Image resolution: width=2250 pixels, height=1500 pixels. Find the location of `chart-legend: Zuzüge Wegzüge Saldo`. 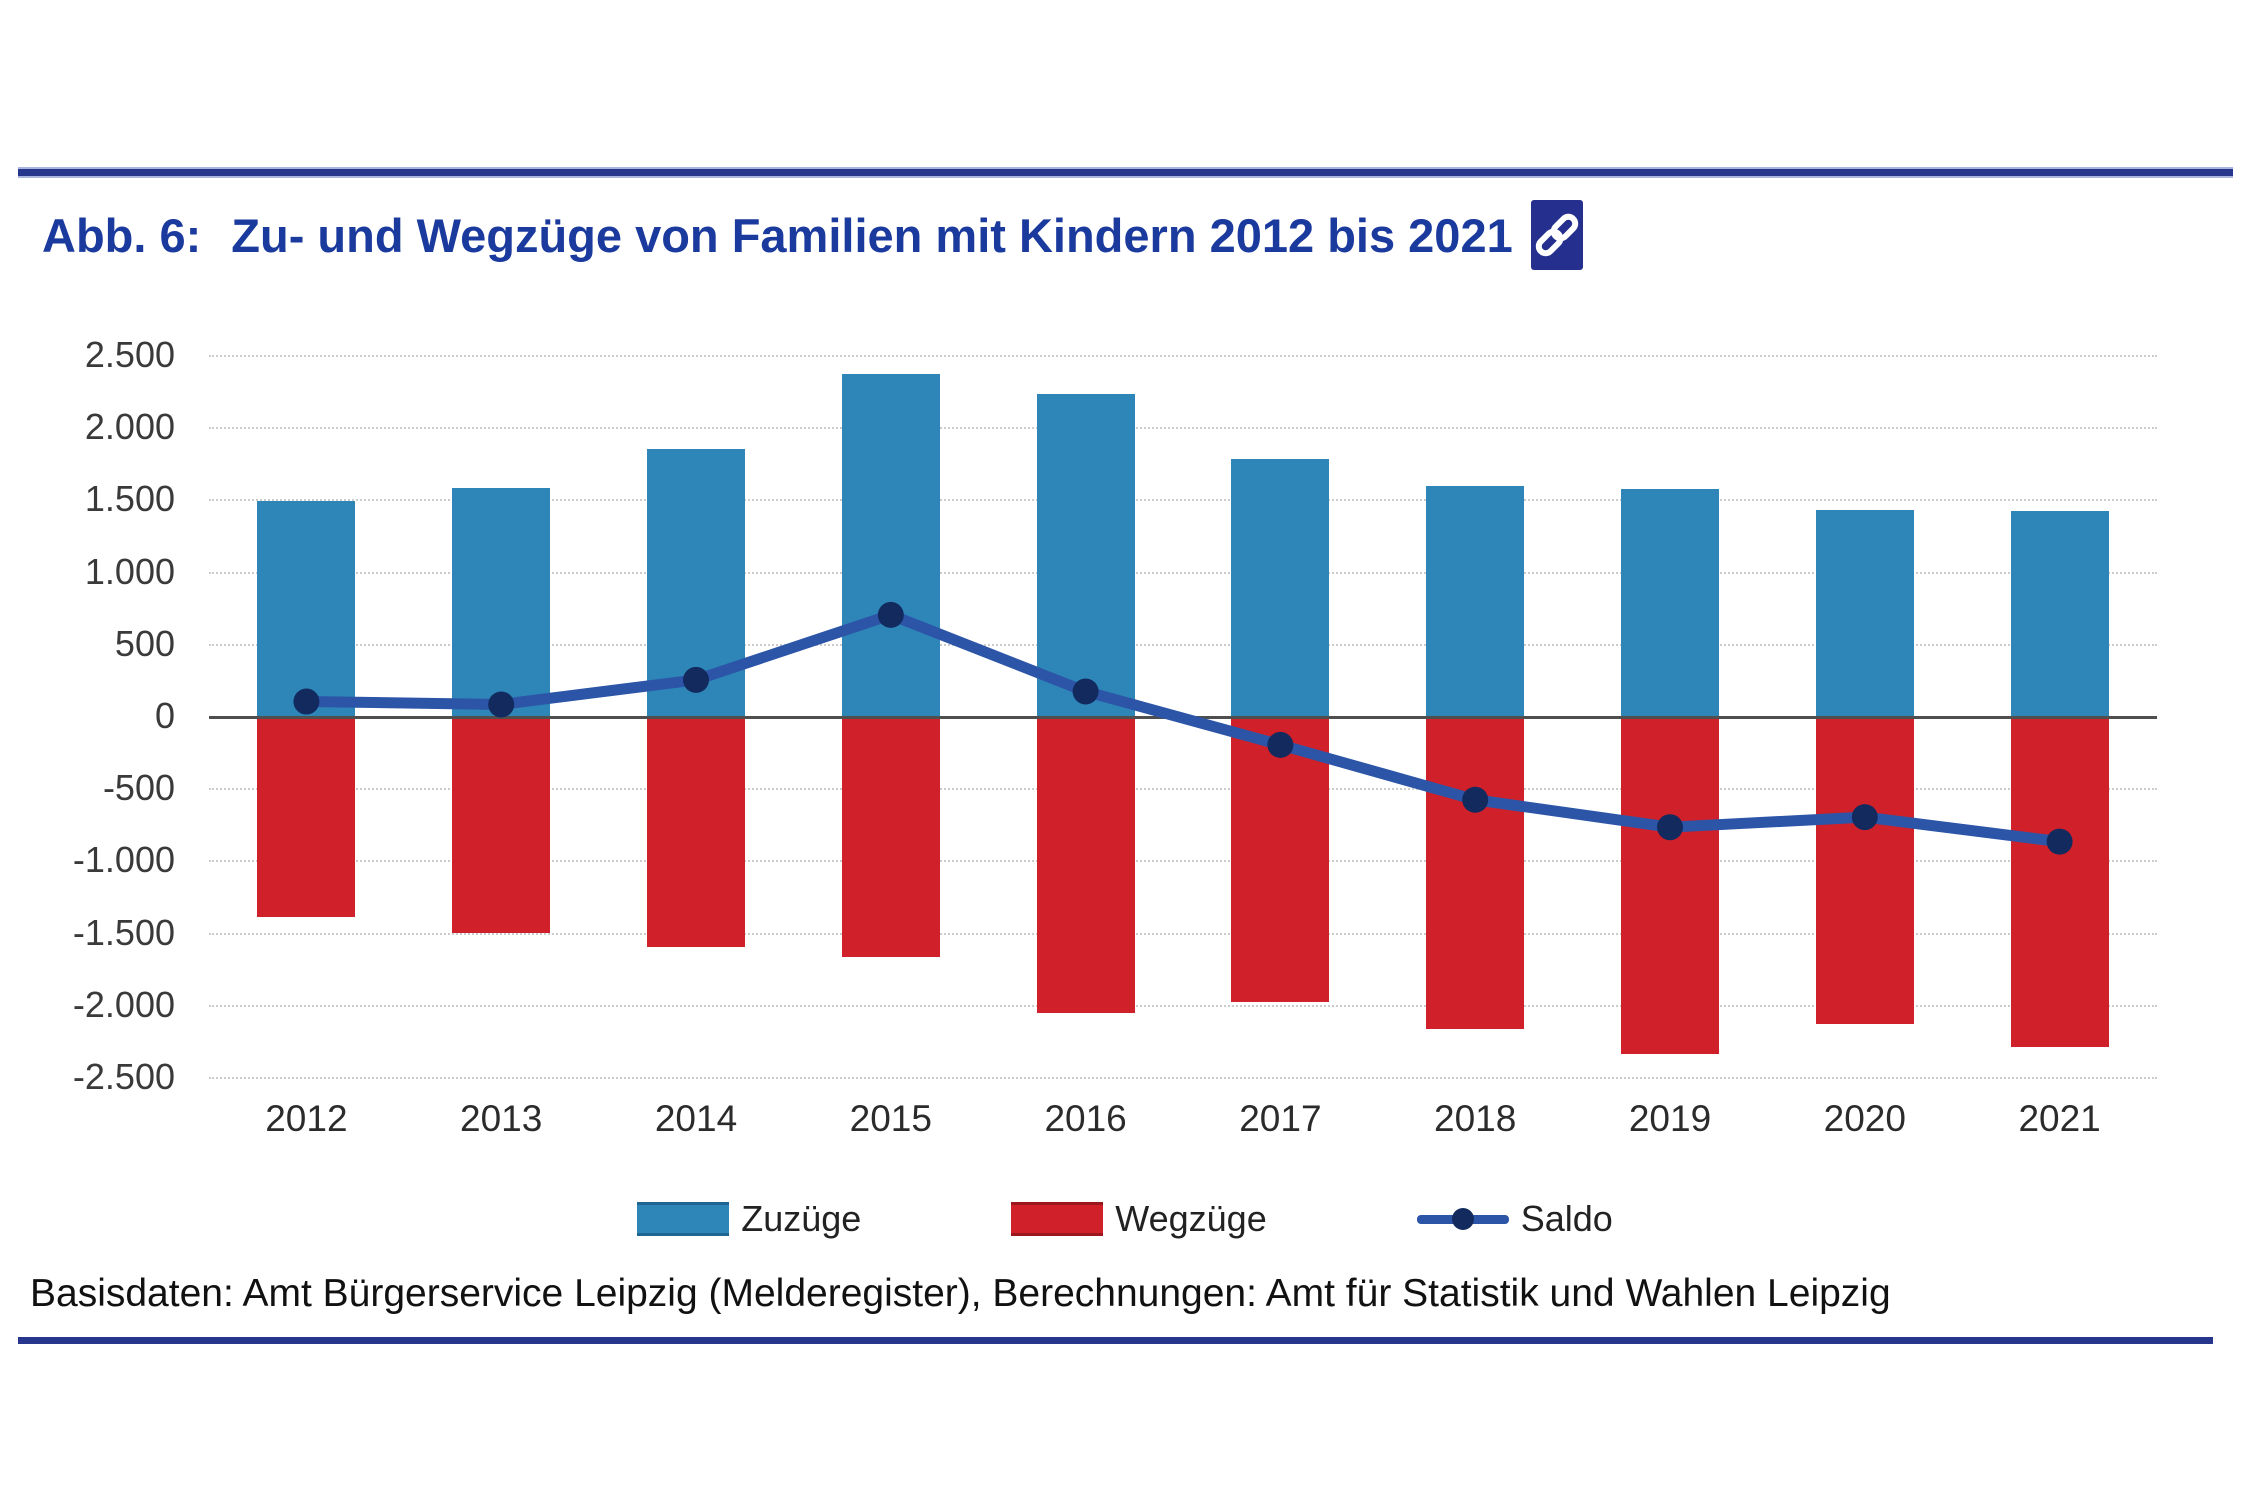

chart-legend: Zuzüge Wegzüge Saldo is located at coordinates (1125, 1219).